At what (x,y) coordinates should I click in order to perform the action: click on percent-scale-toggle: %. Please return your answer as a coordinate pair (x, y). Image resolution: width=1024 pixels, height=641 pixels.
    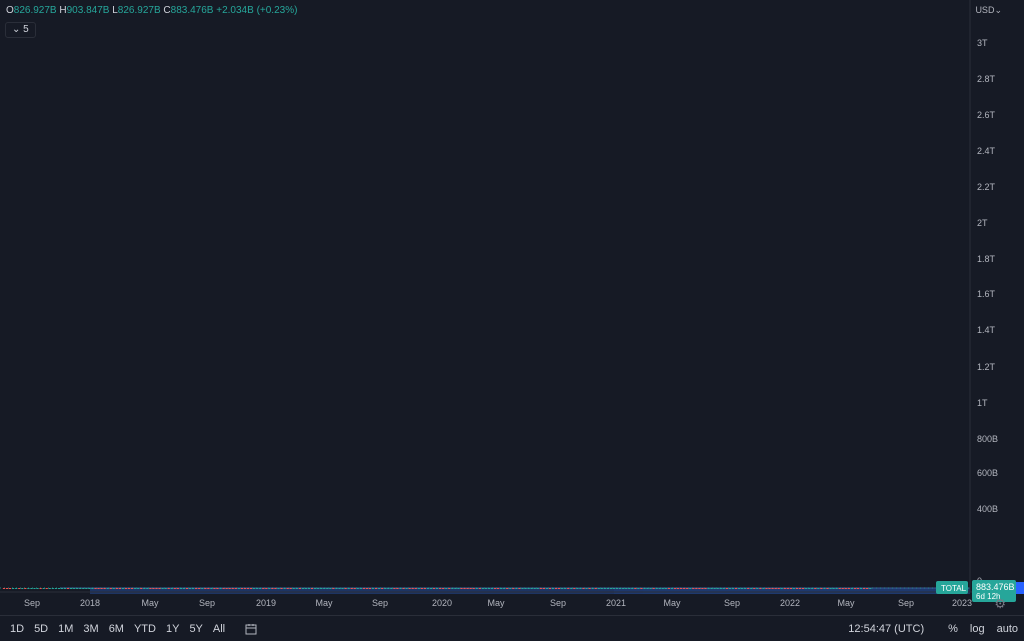
    Looking at the image, I should click on (953, 628).